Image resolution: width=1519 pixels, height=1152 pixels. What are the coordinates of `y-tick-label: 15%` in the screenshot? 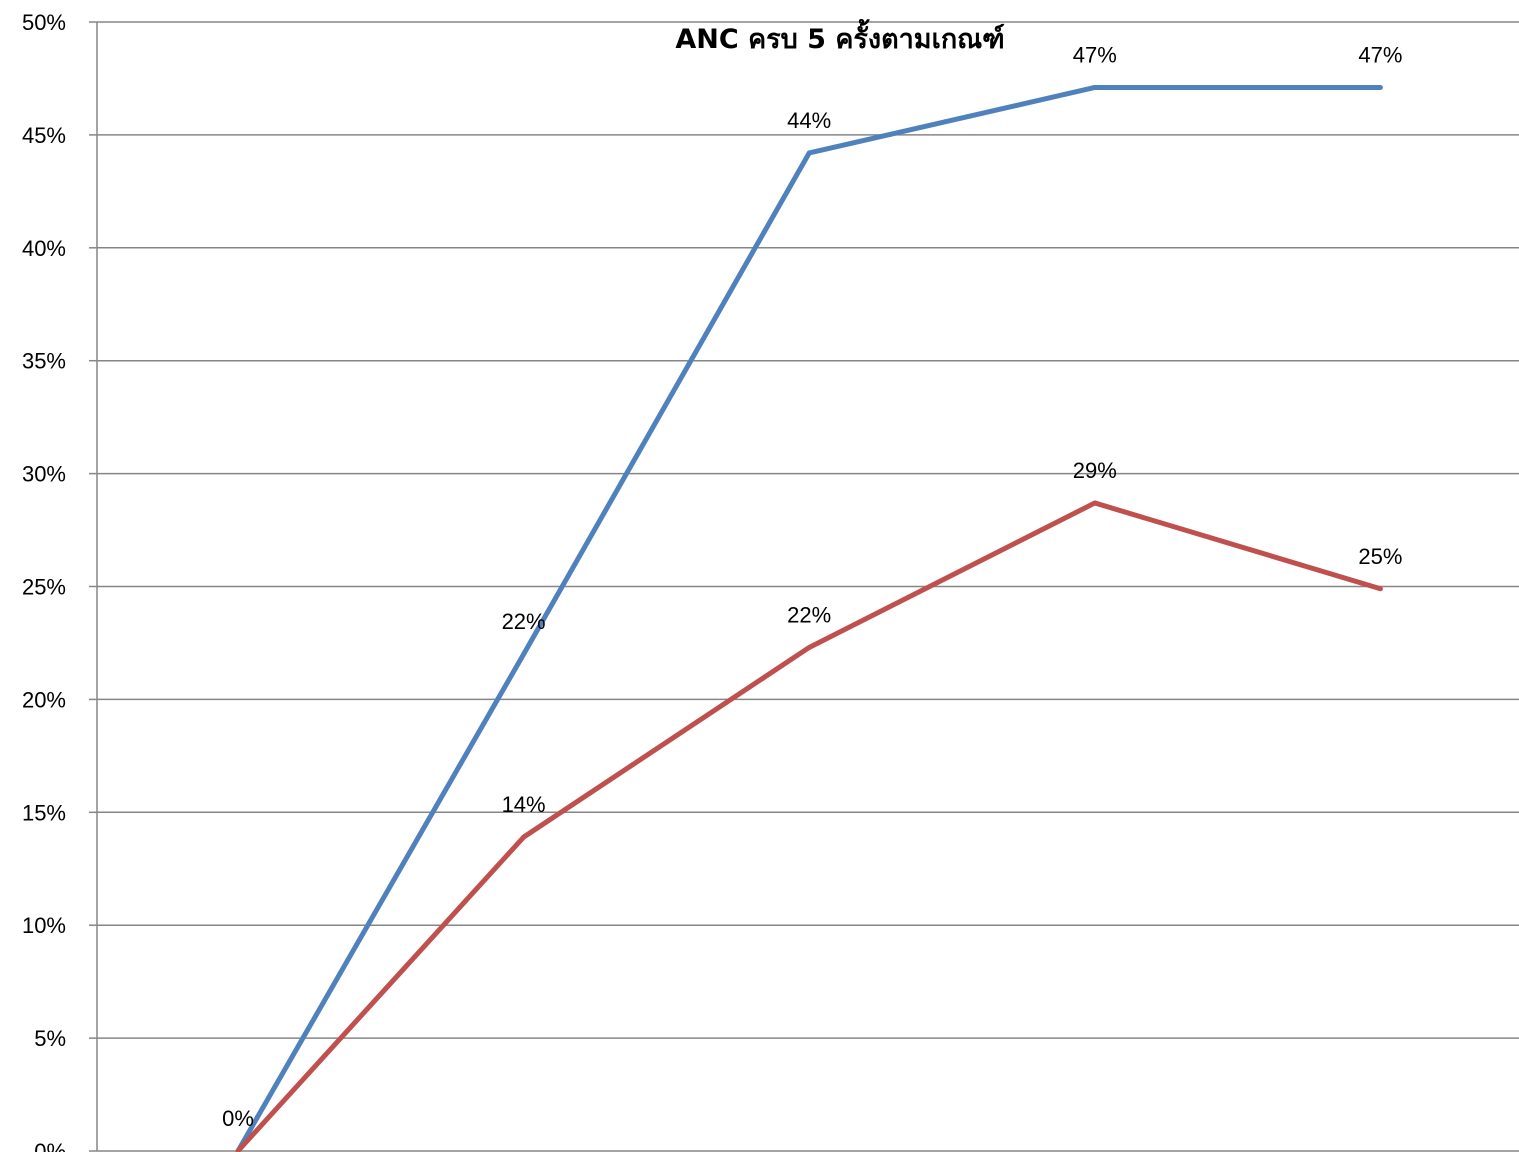 It's located at (44, 812).